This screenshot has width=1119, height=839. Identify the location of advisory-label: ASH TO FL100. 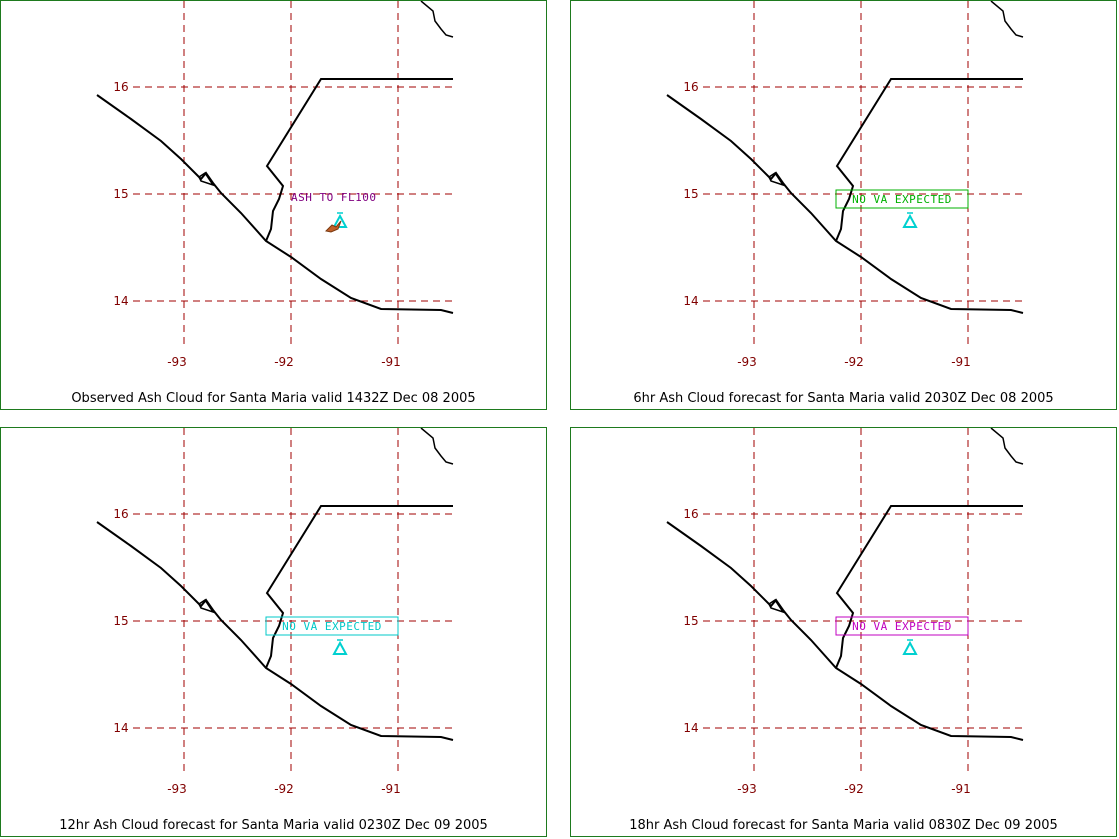
(333, 197).